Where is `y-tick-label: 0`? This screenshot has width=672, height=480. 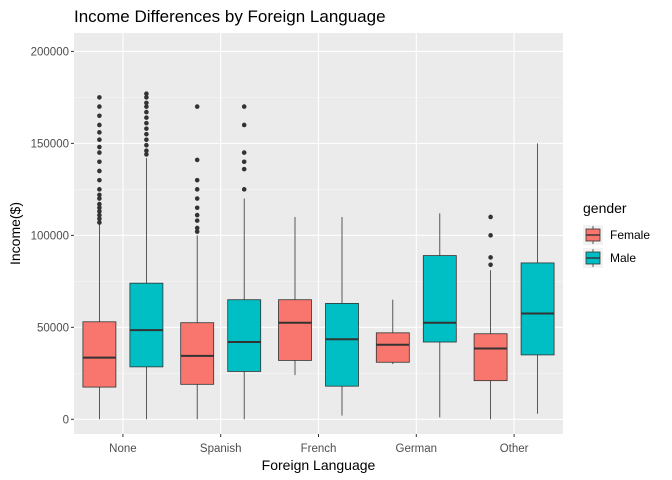
y-tick-label: 0 is located at coordinates (66, 420).